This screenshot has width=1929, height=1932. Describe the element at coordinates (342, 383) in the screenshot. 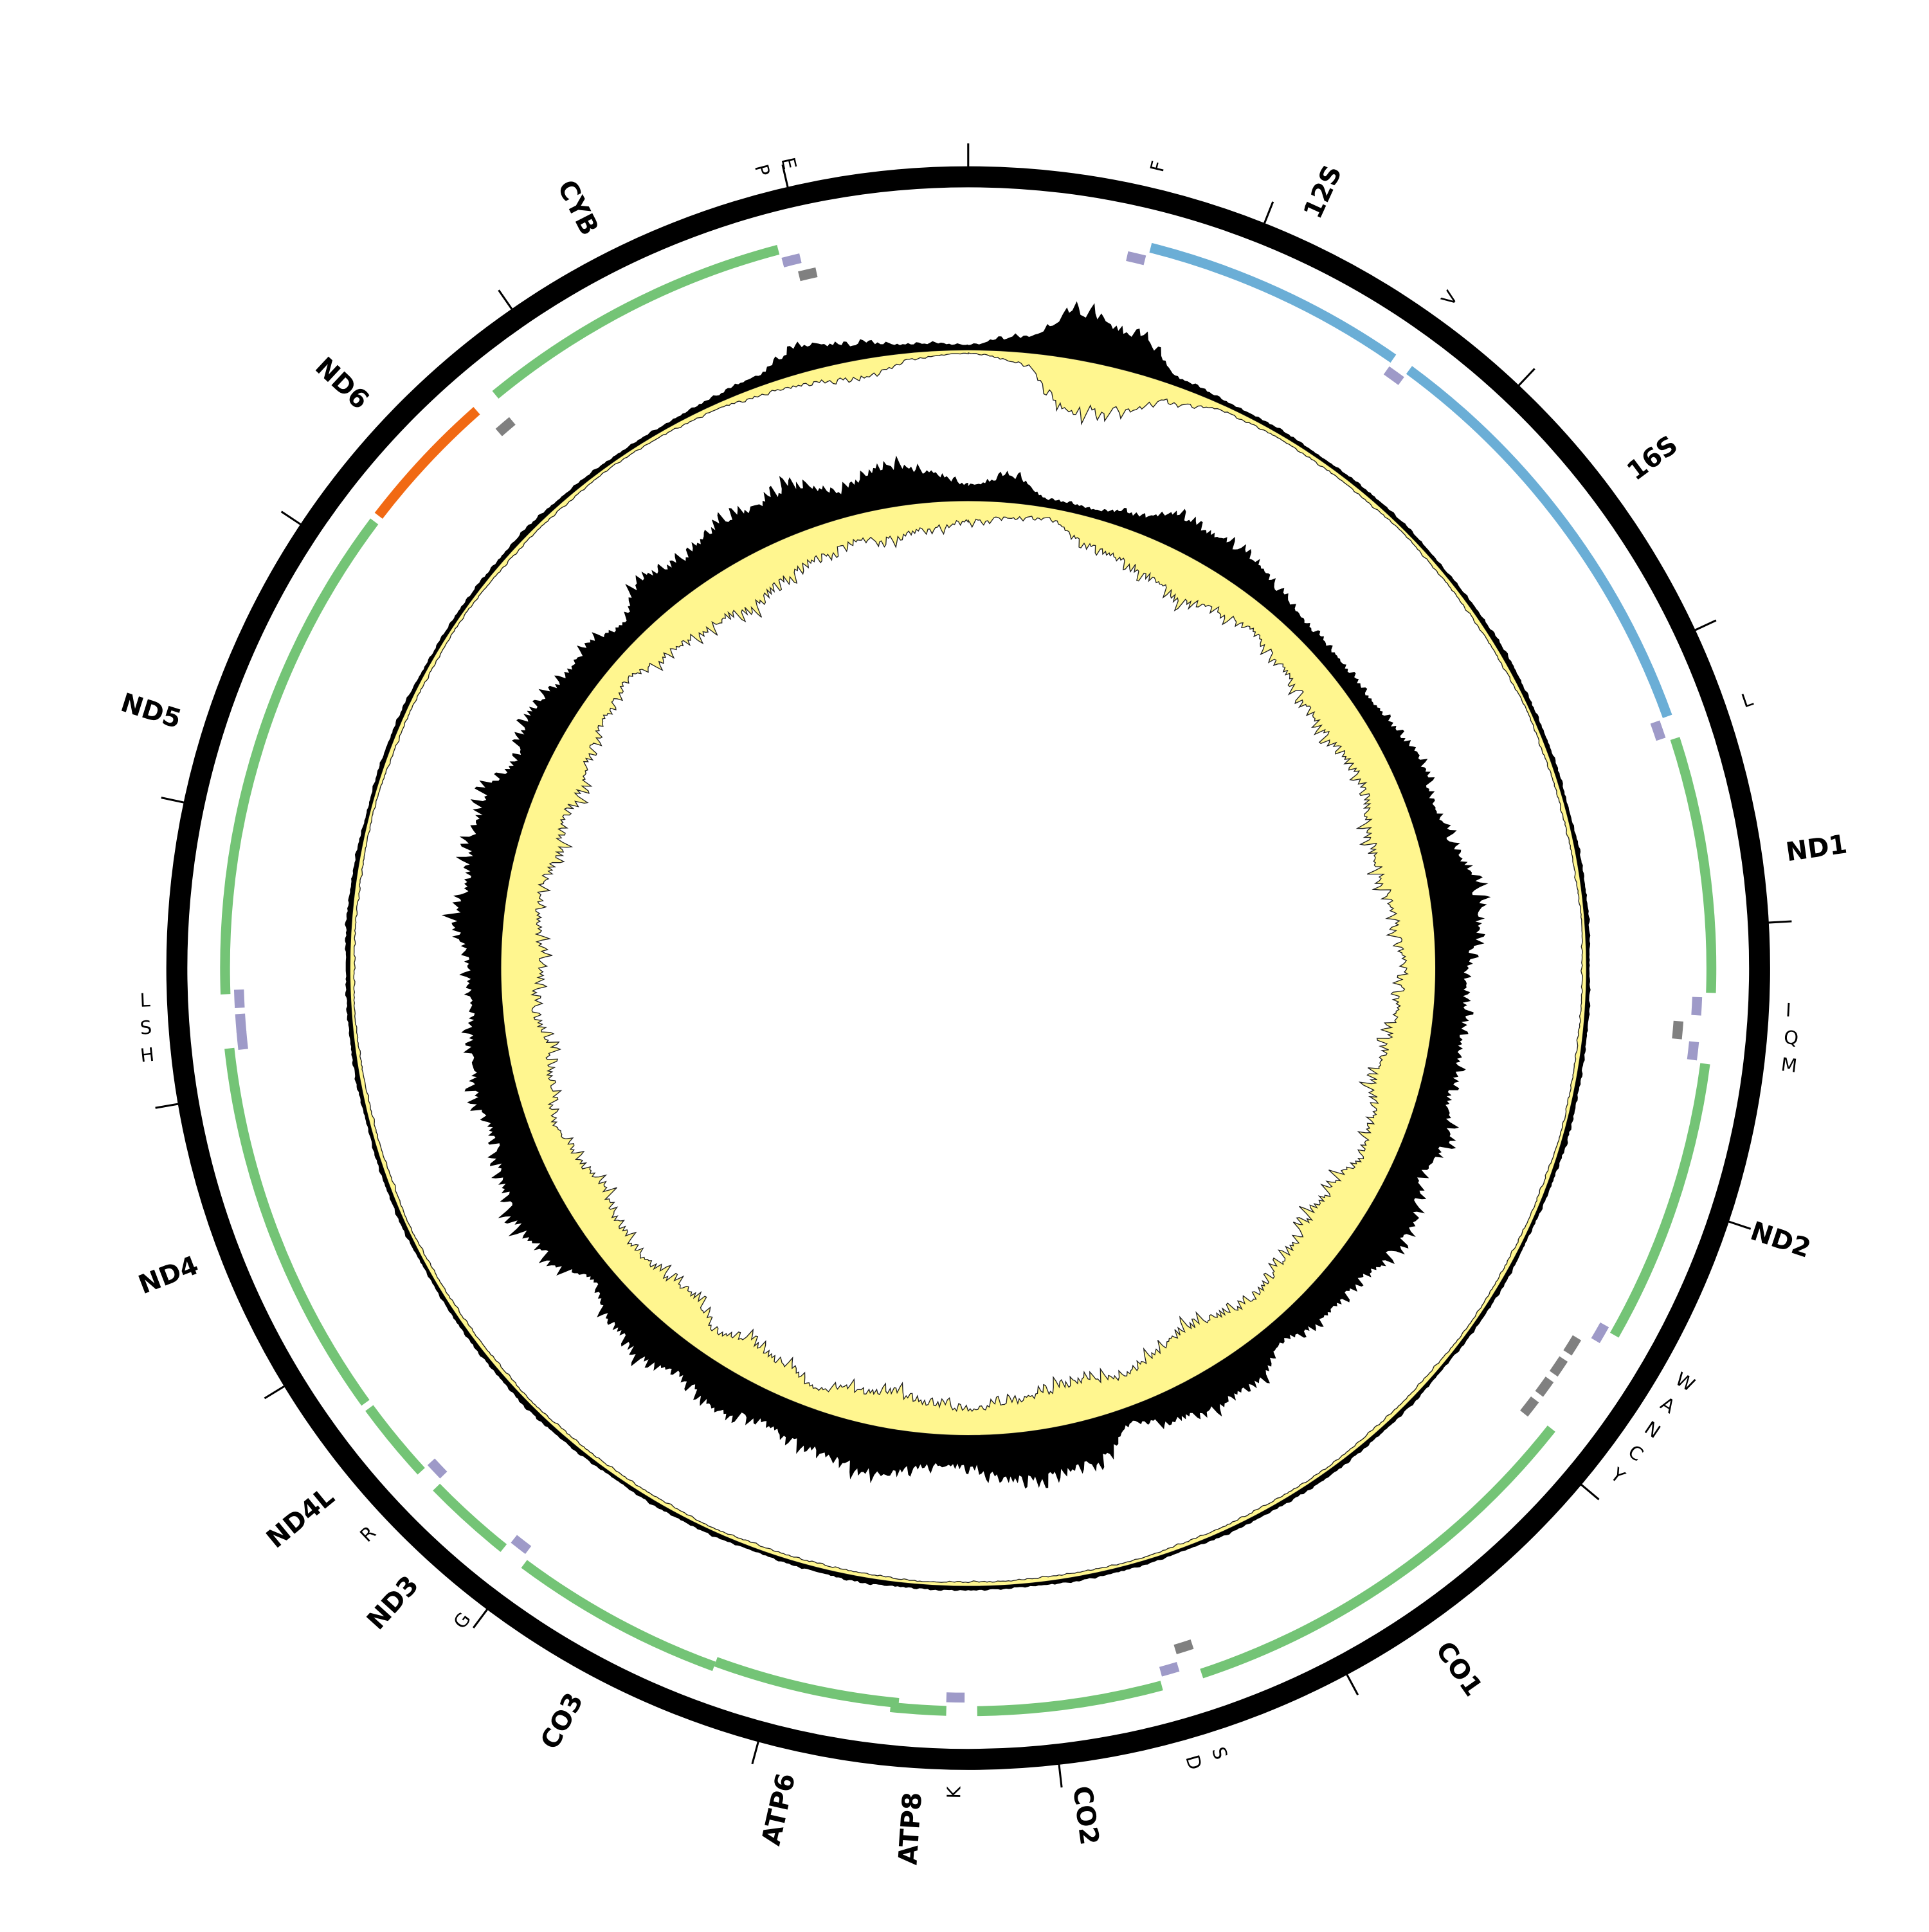

I see `feature-label: ND6` at that location.